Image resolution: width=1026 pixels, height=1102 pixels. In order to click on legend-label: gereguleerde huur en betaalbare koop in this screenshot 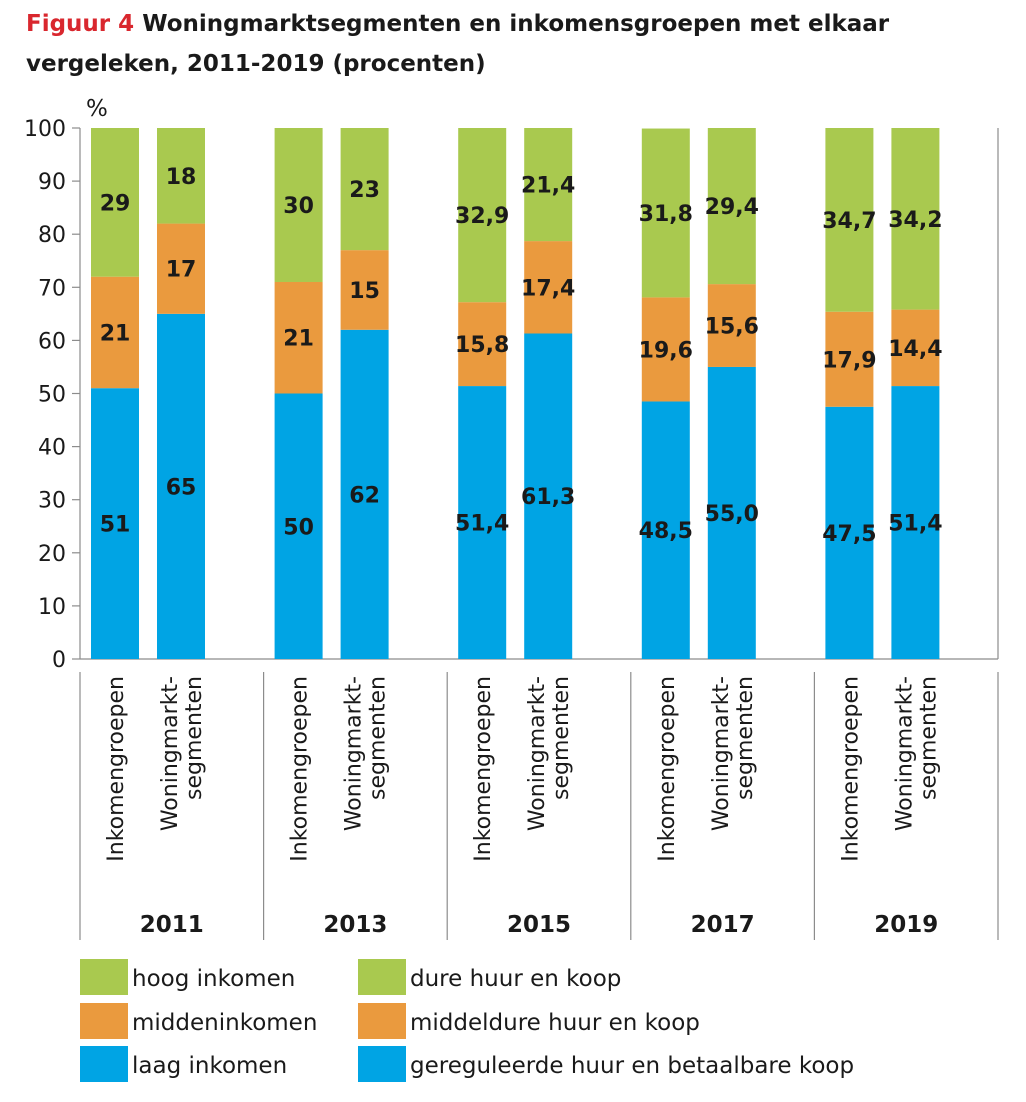, I will do `click(632, 1066)`.